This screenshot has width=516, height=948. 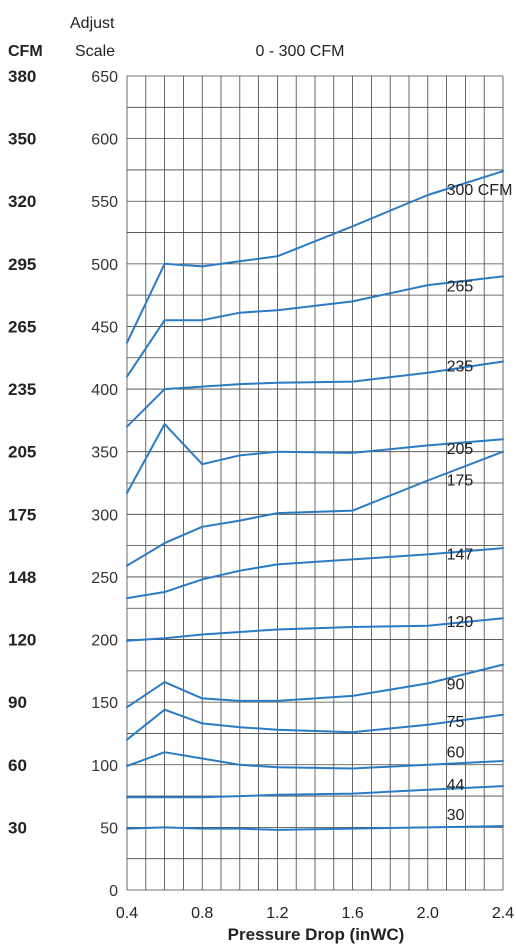 What do you see at coordinates (22, 640) in the screenshot?
I see `cfm-tick-label: 120` at bounding box center [22, 640].